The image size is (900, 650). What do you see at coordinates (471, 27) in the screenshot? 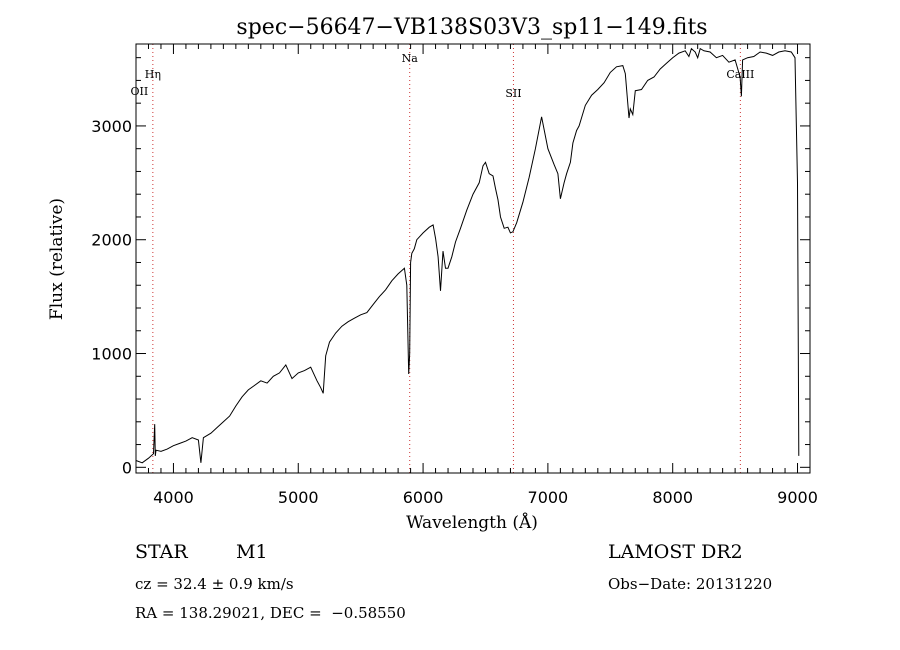
I see `chart-title: spec−56647−VB138S03V3_sp11−149.fits` at bounding box center [471, 27].